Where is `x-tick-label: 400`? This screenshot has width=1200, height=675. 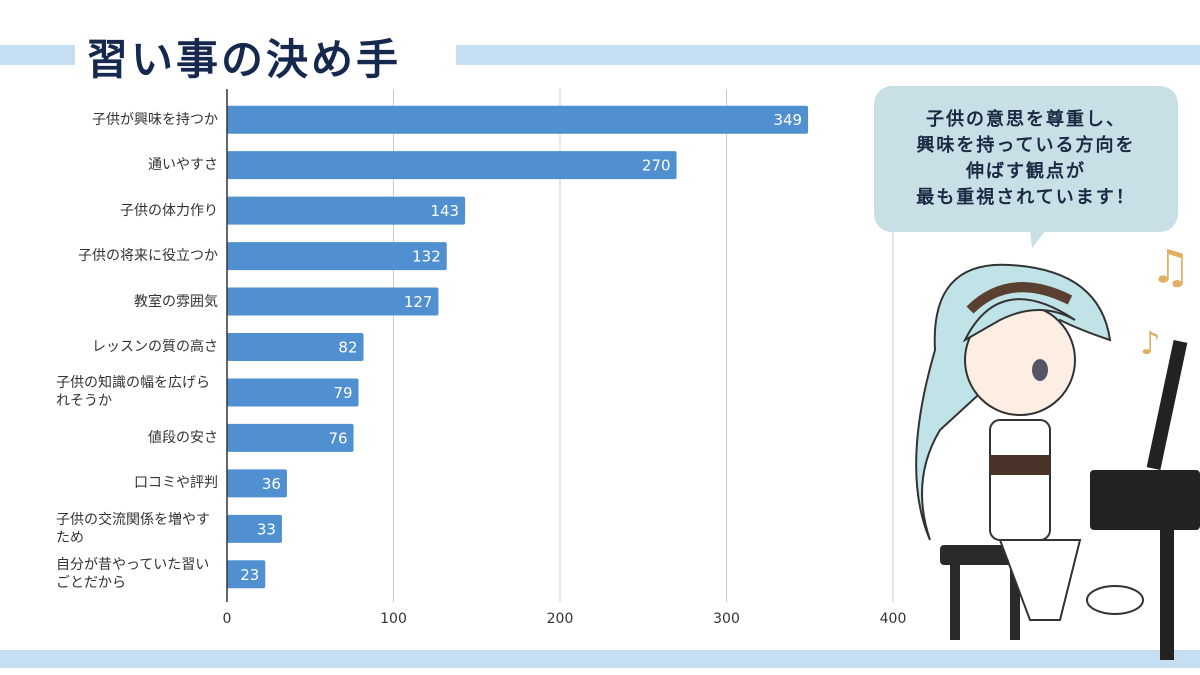
x-tick-label: 400 is located at coordinates (893, 619).